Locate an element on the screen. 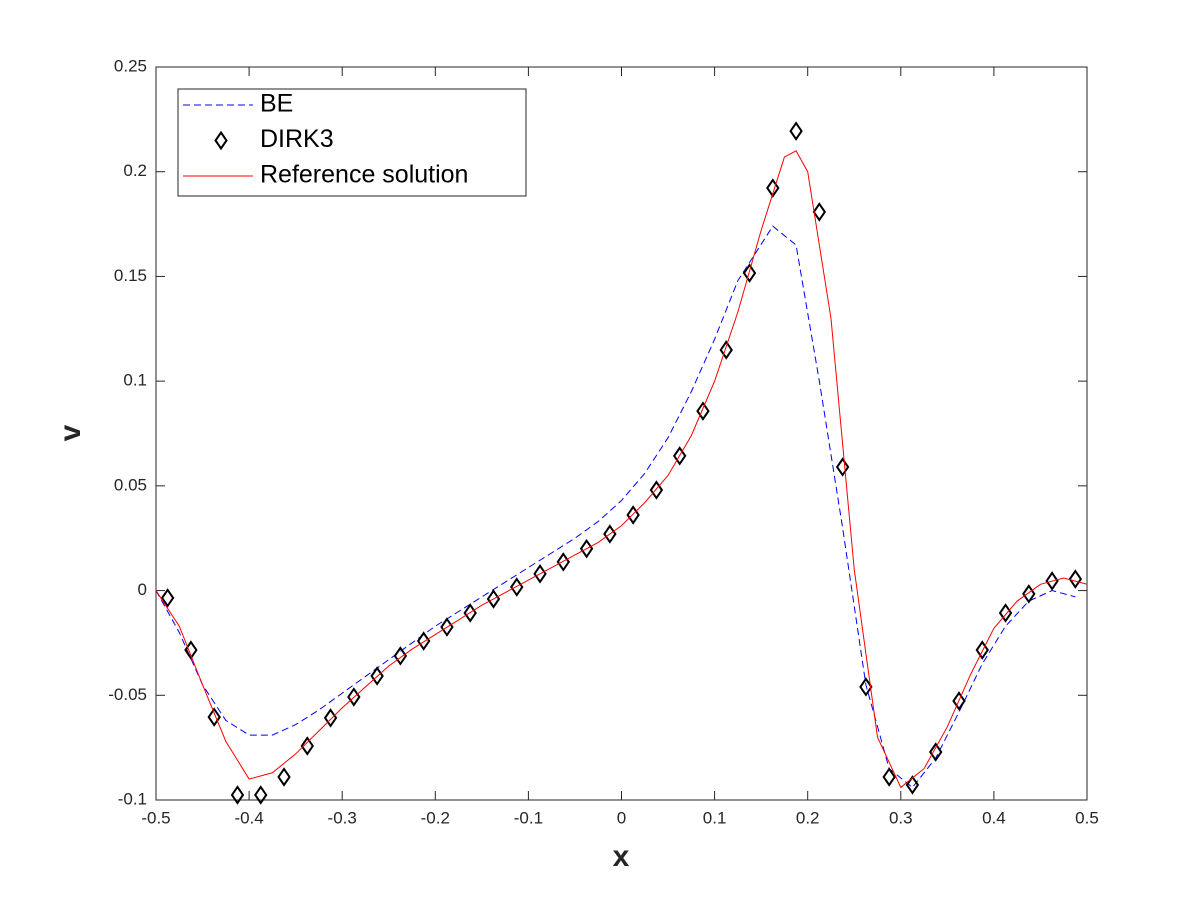  y-tick-label: -0.05 is located at coordinates (127, 694).